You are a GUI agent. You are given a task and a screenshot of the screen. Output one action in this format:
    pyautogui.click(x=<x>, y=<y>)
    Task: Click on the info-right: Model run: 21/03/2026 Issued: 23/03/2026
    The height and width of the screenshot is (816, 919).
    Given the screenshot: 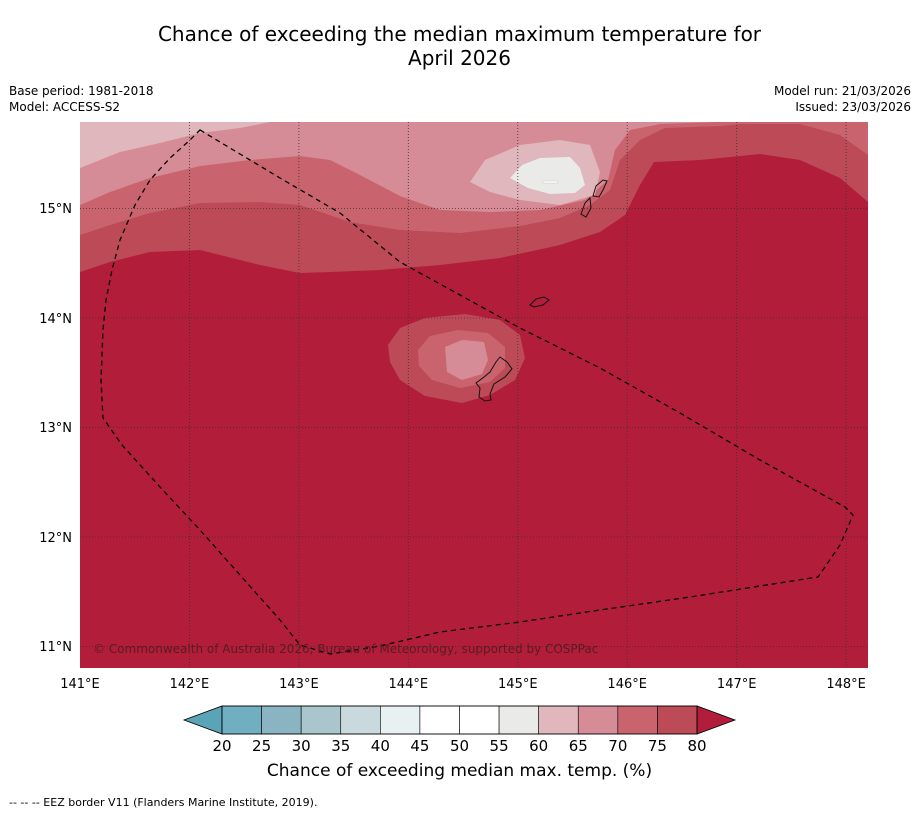 What is the action you would take?
    pyautogui.click(x=842, y=99)
    